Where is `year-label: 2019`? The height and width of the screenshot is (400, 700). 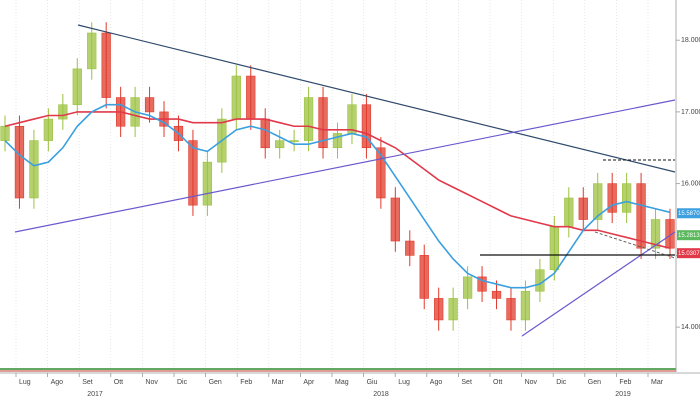 year-label: 2019 is located at coordinates (623, 394).